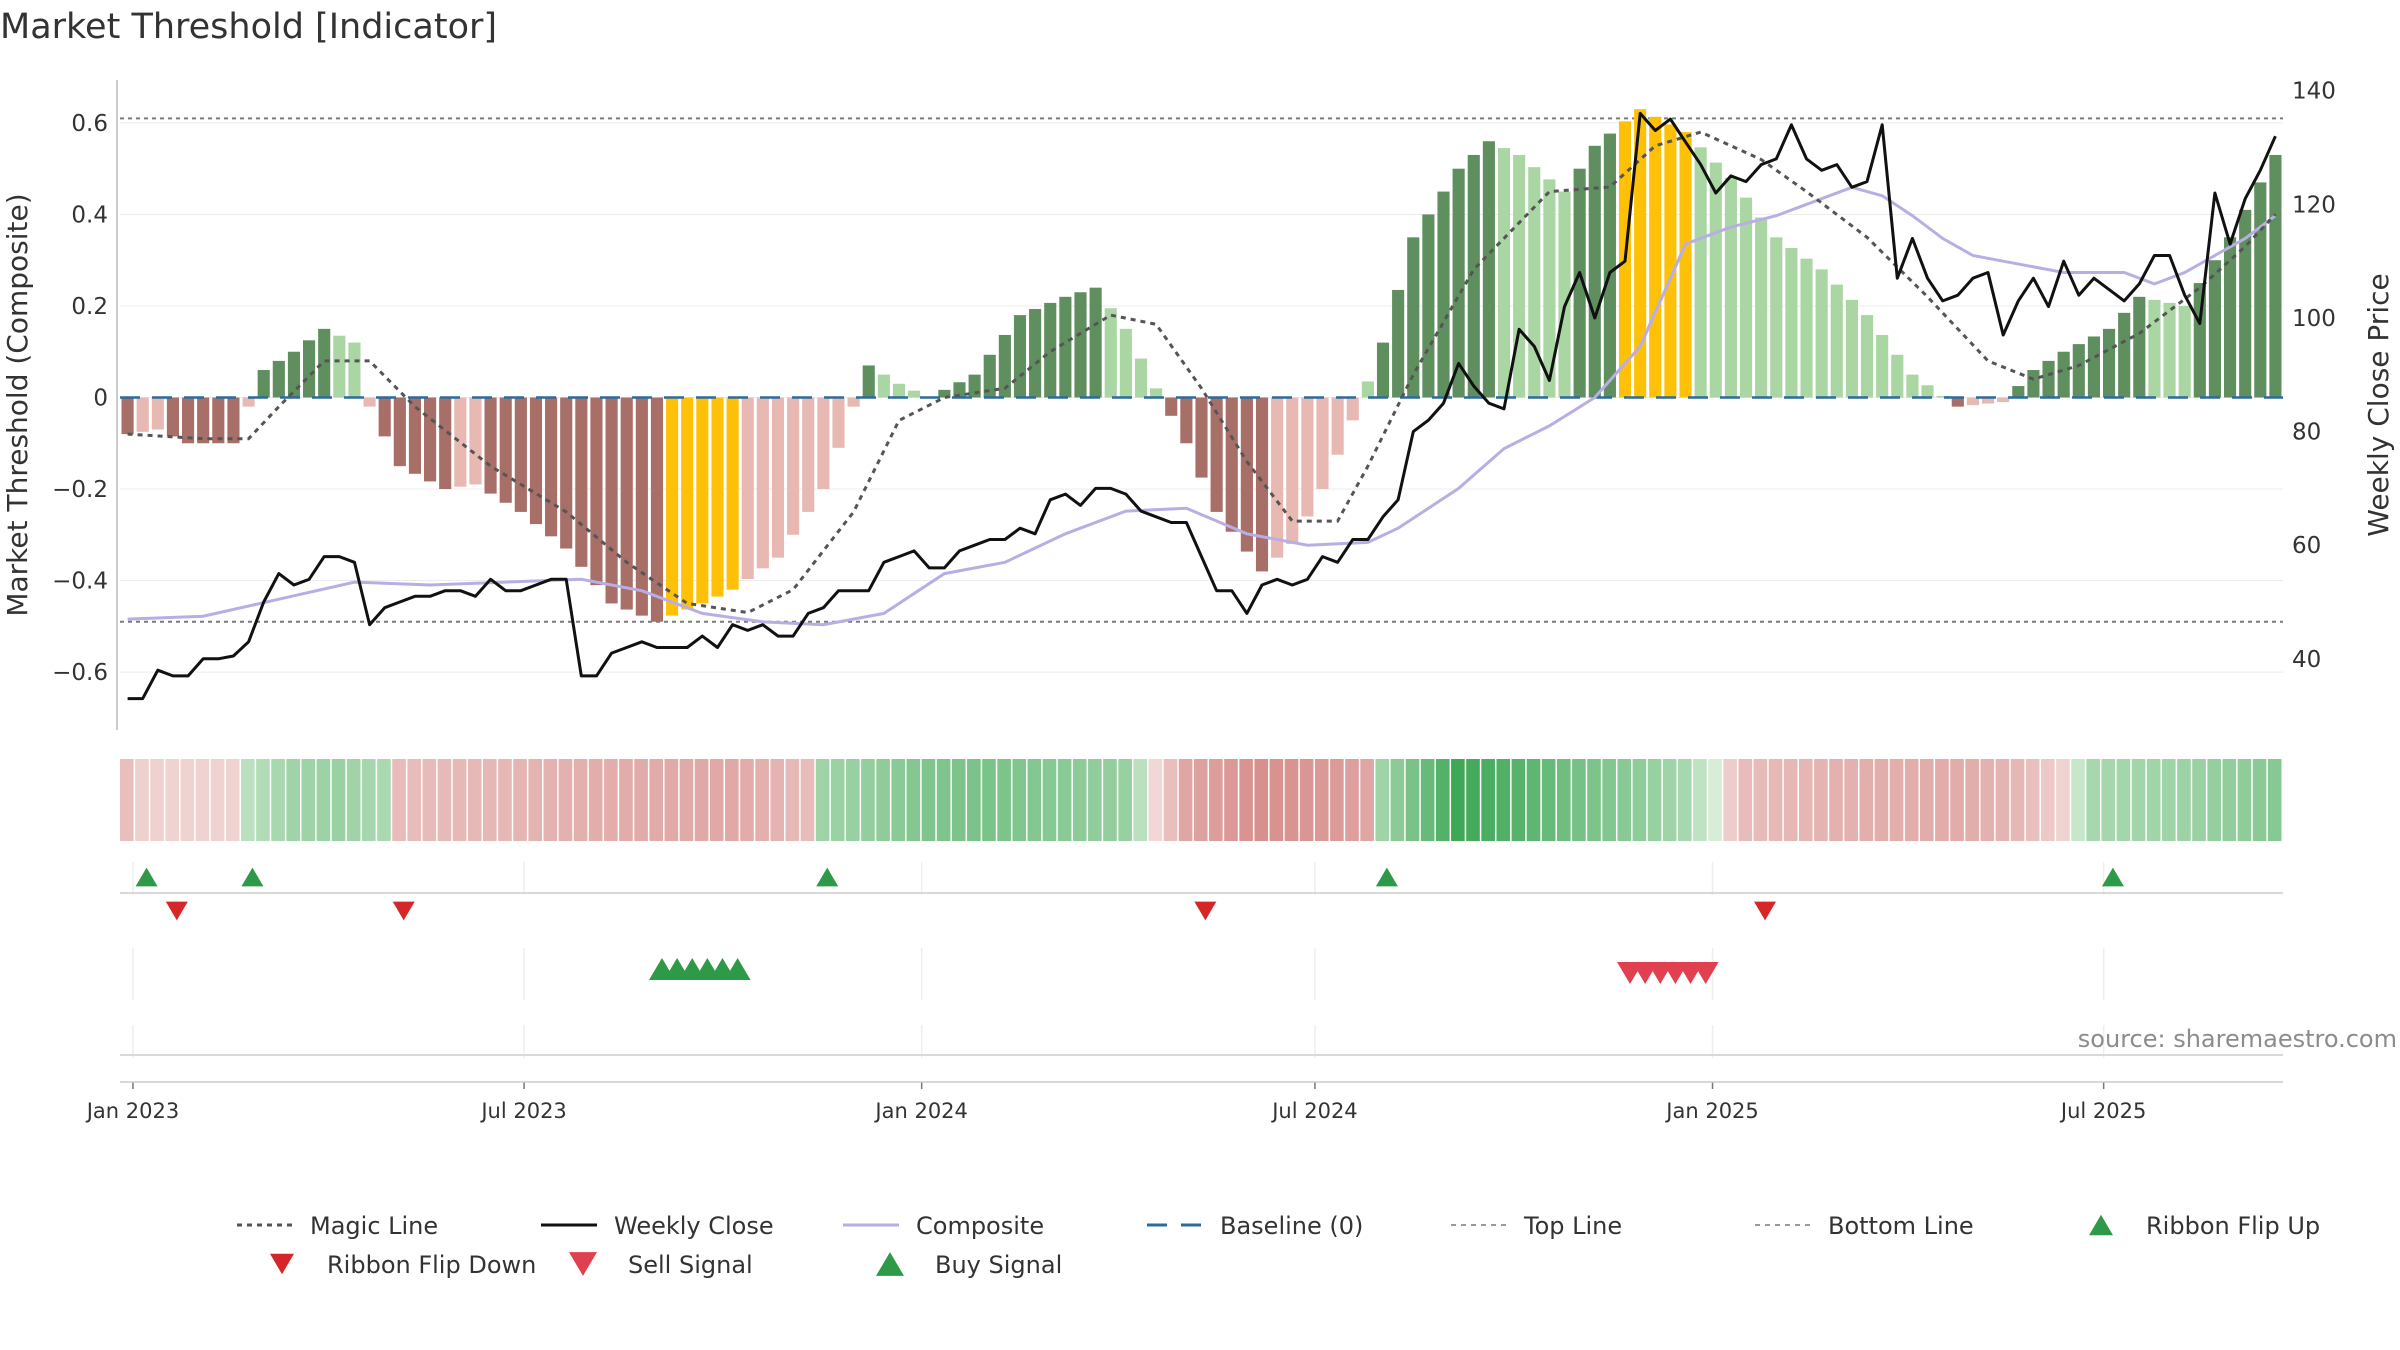 The image size is (2400, 1350). I want to click on y-left-tick-label: −0.6, so click(80, 673).